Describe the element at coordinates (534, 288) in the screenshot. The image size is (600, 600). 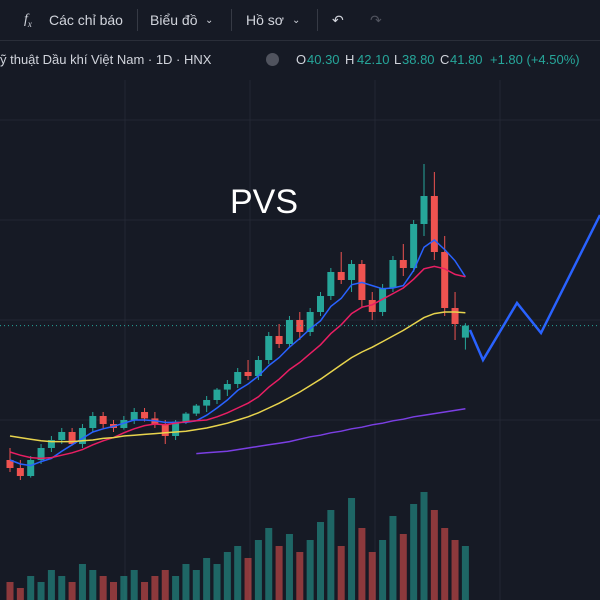
I see `projection-line` at that location.